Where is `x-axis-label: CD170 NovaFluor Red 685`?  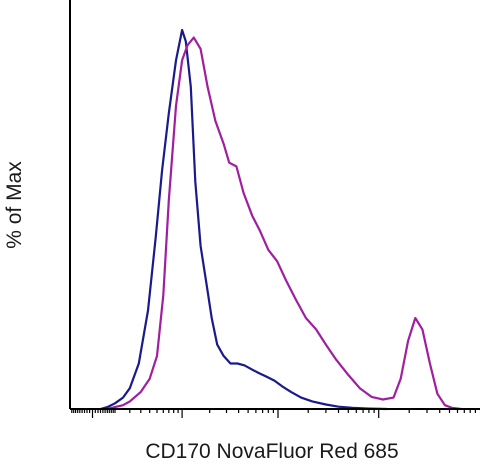 x-axis-label: CD170 NovaFluor Red 685 is located at coordinates (271, 451).